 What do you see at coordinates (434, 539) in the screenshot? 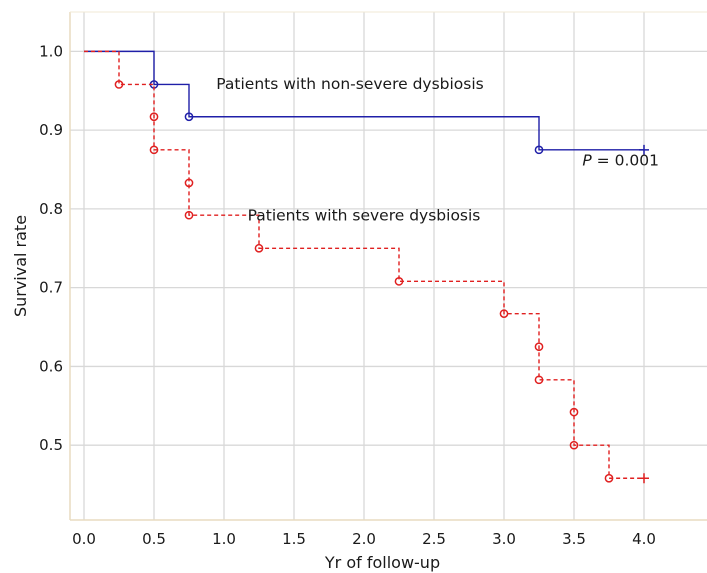
I see `x-tick-label: 2.5` at bounding box center [434, 539].